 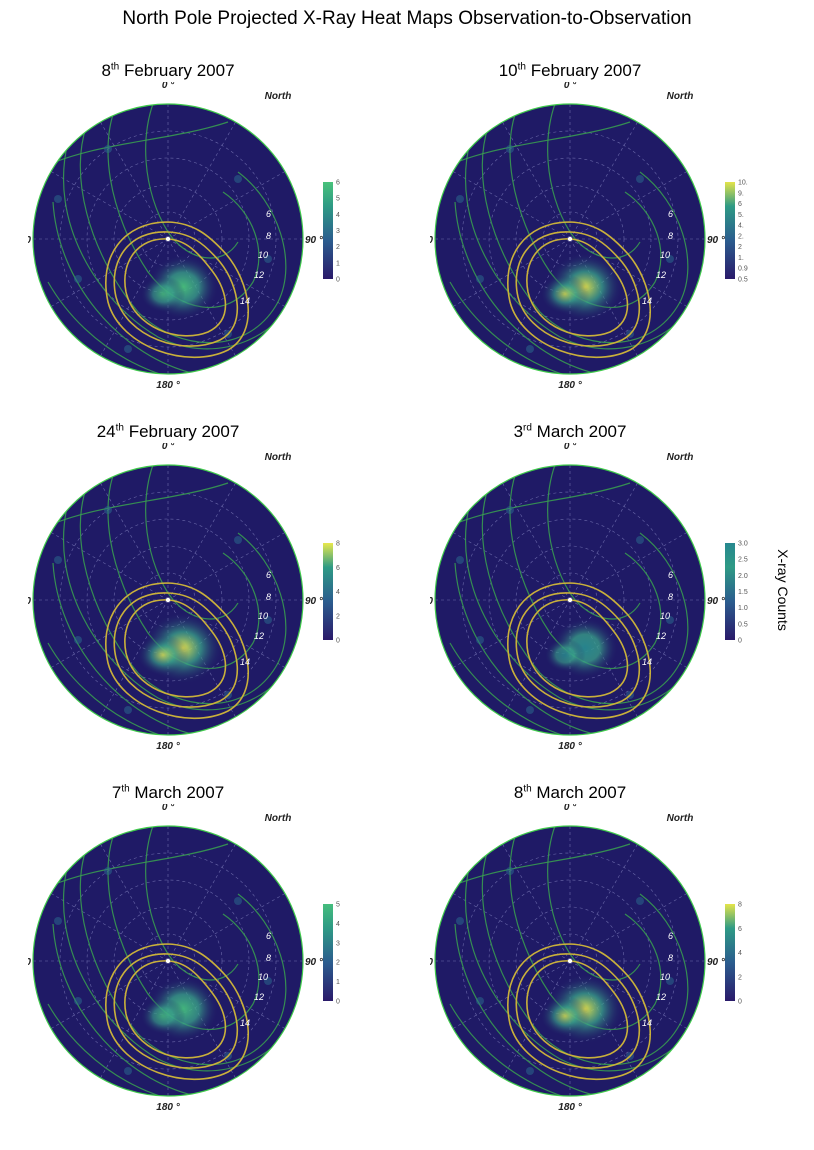 What do you see at coordinates (163, 294) in the screenshot?
I see `xray-emission-region` at bounding box center [163, 294].